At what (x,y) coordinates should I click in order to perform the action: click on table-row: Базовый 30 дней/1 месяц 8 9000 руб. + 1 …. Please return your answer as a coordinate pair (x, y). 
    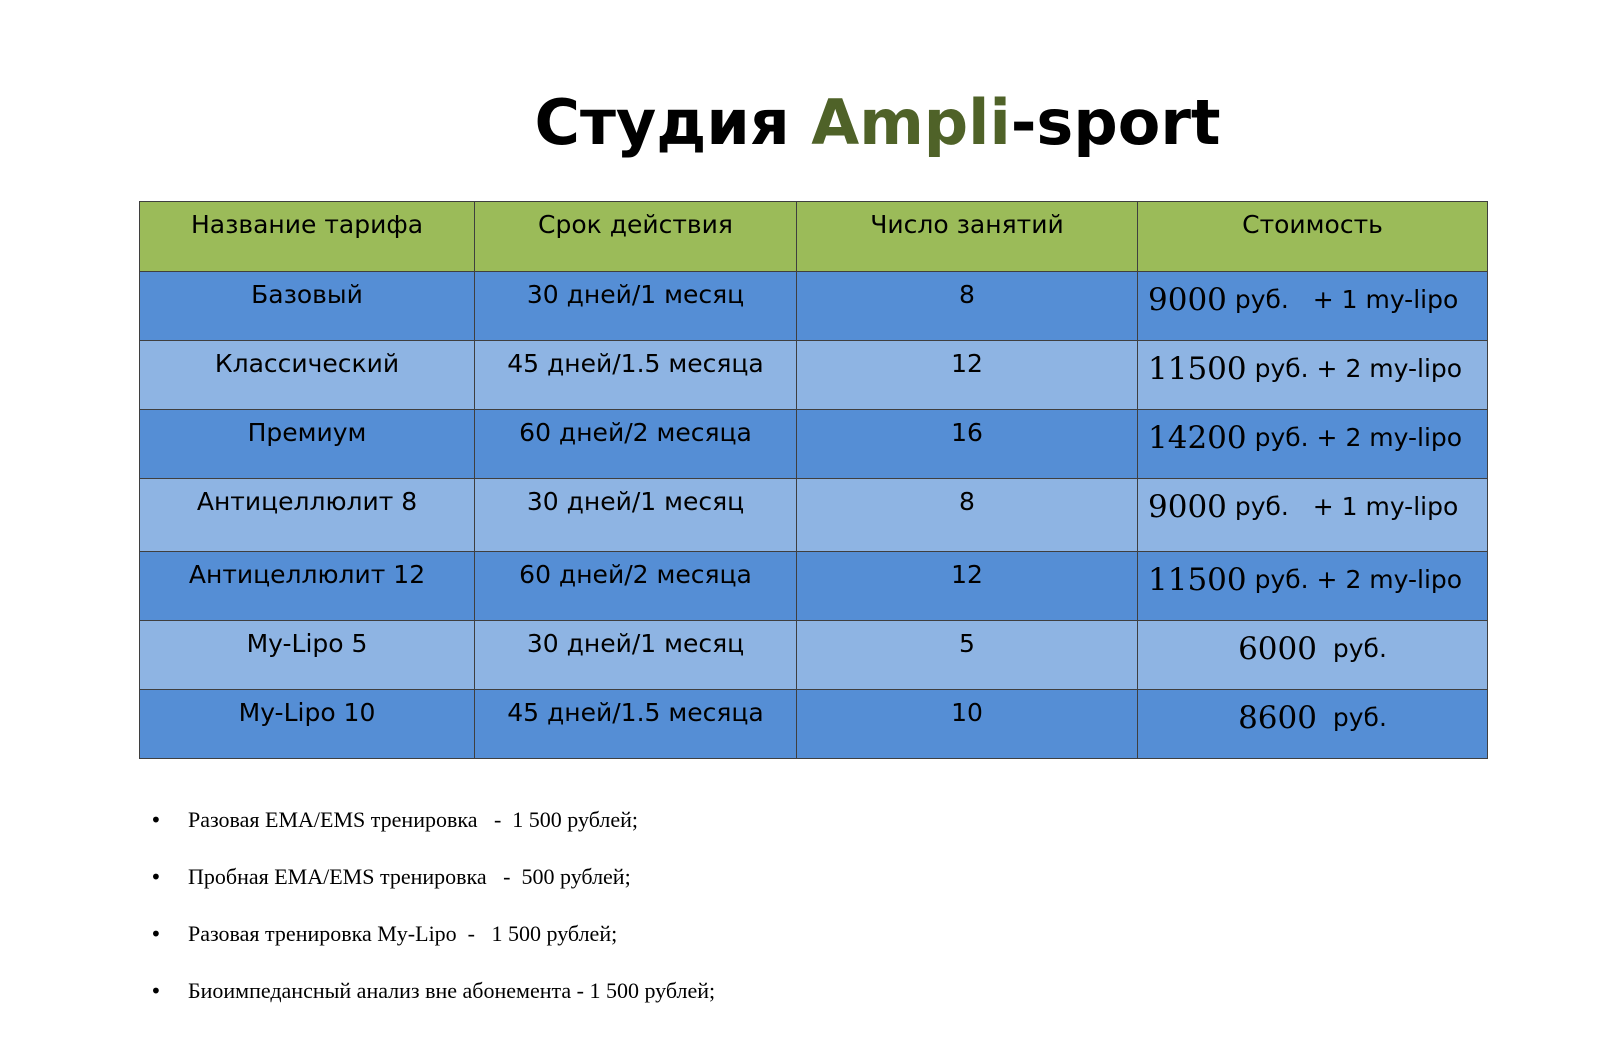
    Looking at the image, I should click on (813, 306).